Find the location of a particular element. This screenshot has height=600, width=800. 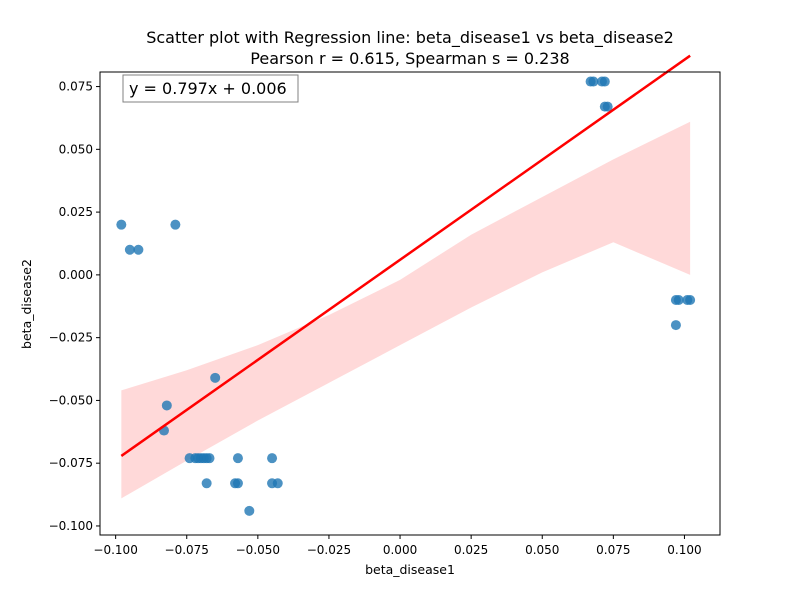

y-axis-label: beta_disease2 is located at coordinates (26, 304).